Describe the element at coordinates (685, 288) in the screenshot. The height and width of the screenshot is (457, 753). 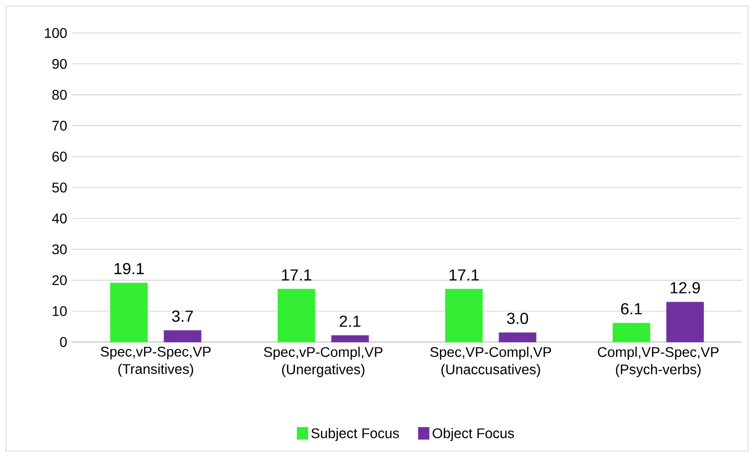
I see `data-label: 12.9` at that location.